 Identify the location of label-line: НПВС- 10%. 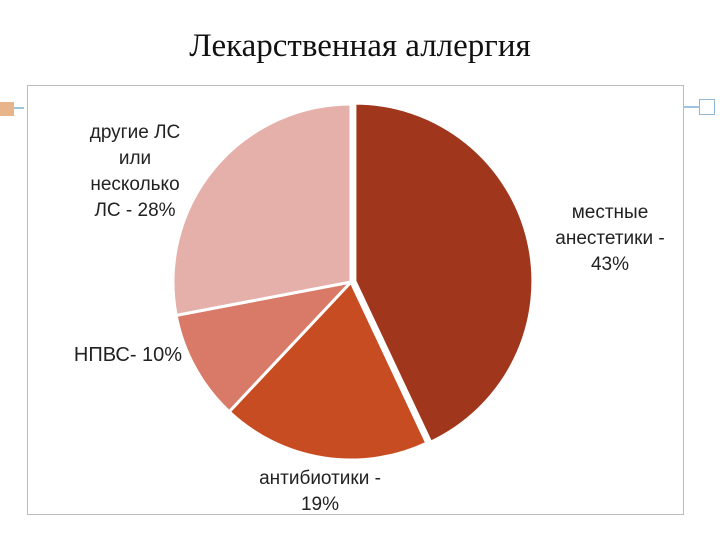
(128, 355).